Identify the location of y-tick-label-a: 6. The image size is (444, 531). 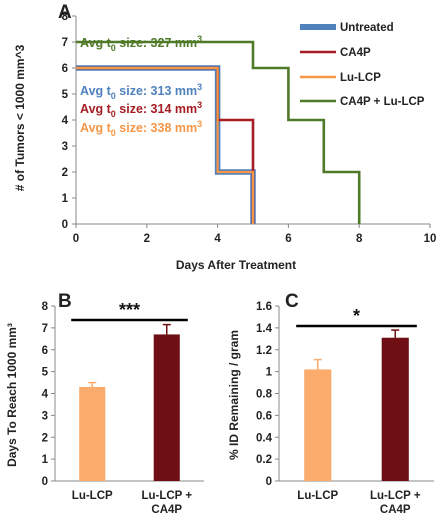
(65, 69).